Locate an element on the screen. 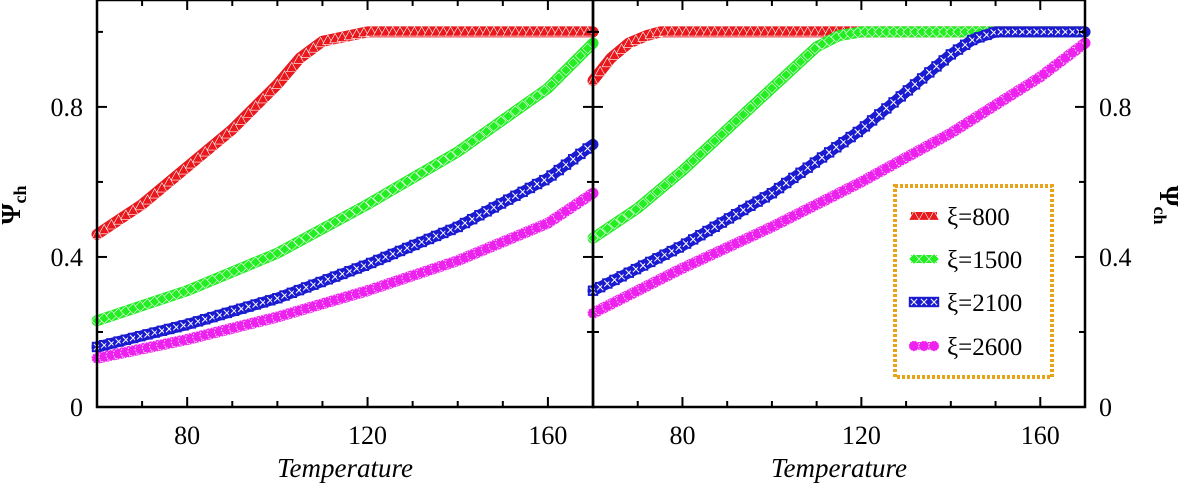  y-axis-symbol-right: Ψ is located at coordinates (1168, 195).